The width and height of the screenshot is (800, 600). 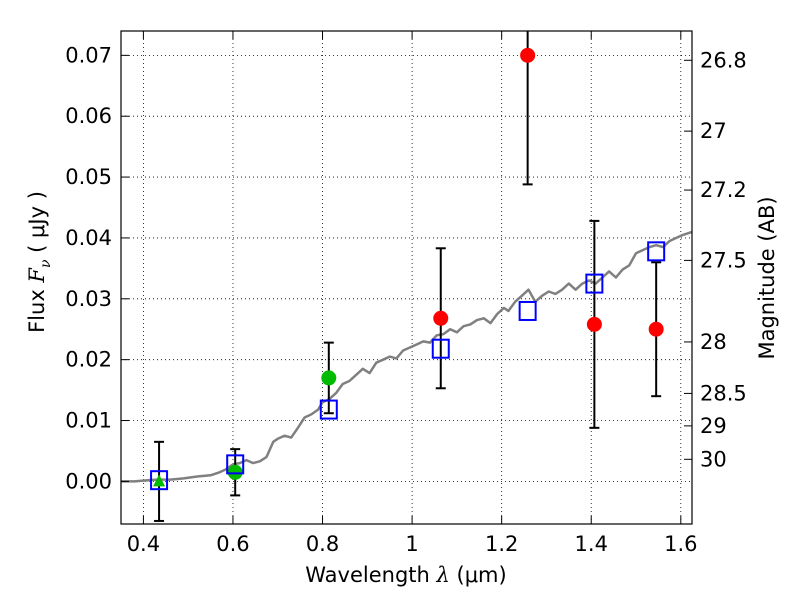 I want to click on y2-tick-label: 26.8, so click(x=723, y=60).